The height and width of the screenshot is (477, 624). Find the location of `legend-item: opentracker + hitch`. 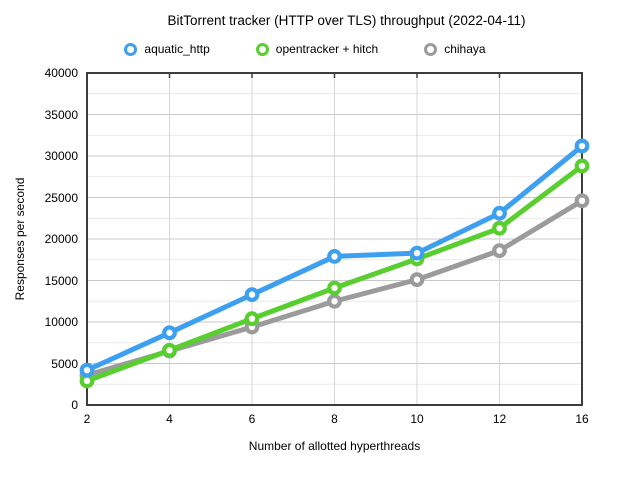

legend-item: opentracker + hitch is located at coordinates (317, 49).